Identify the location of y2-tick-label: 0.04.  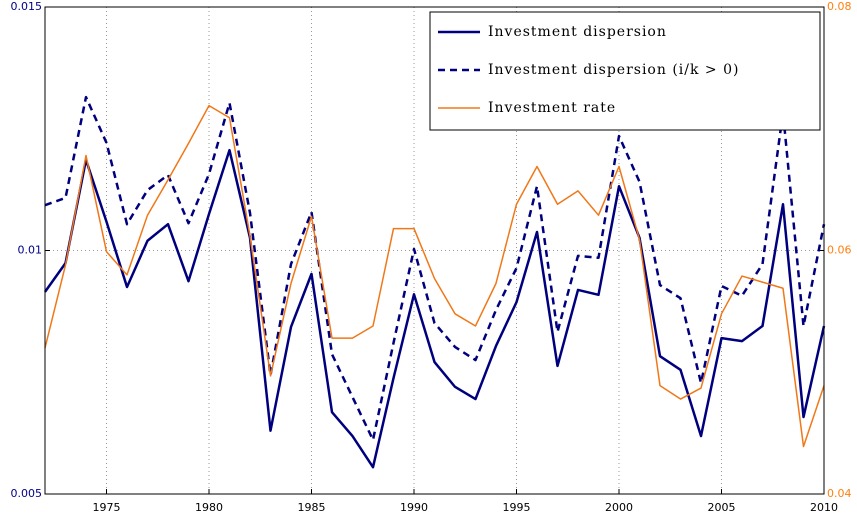
(839, 493).